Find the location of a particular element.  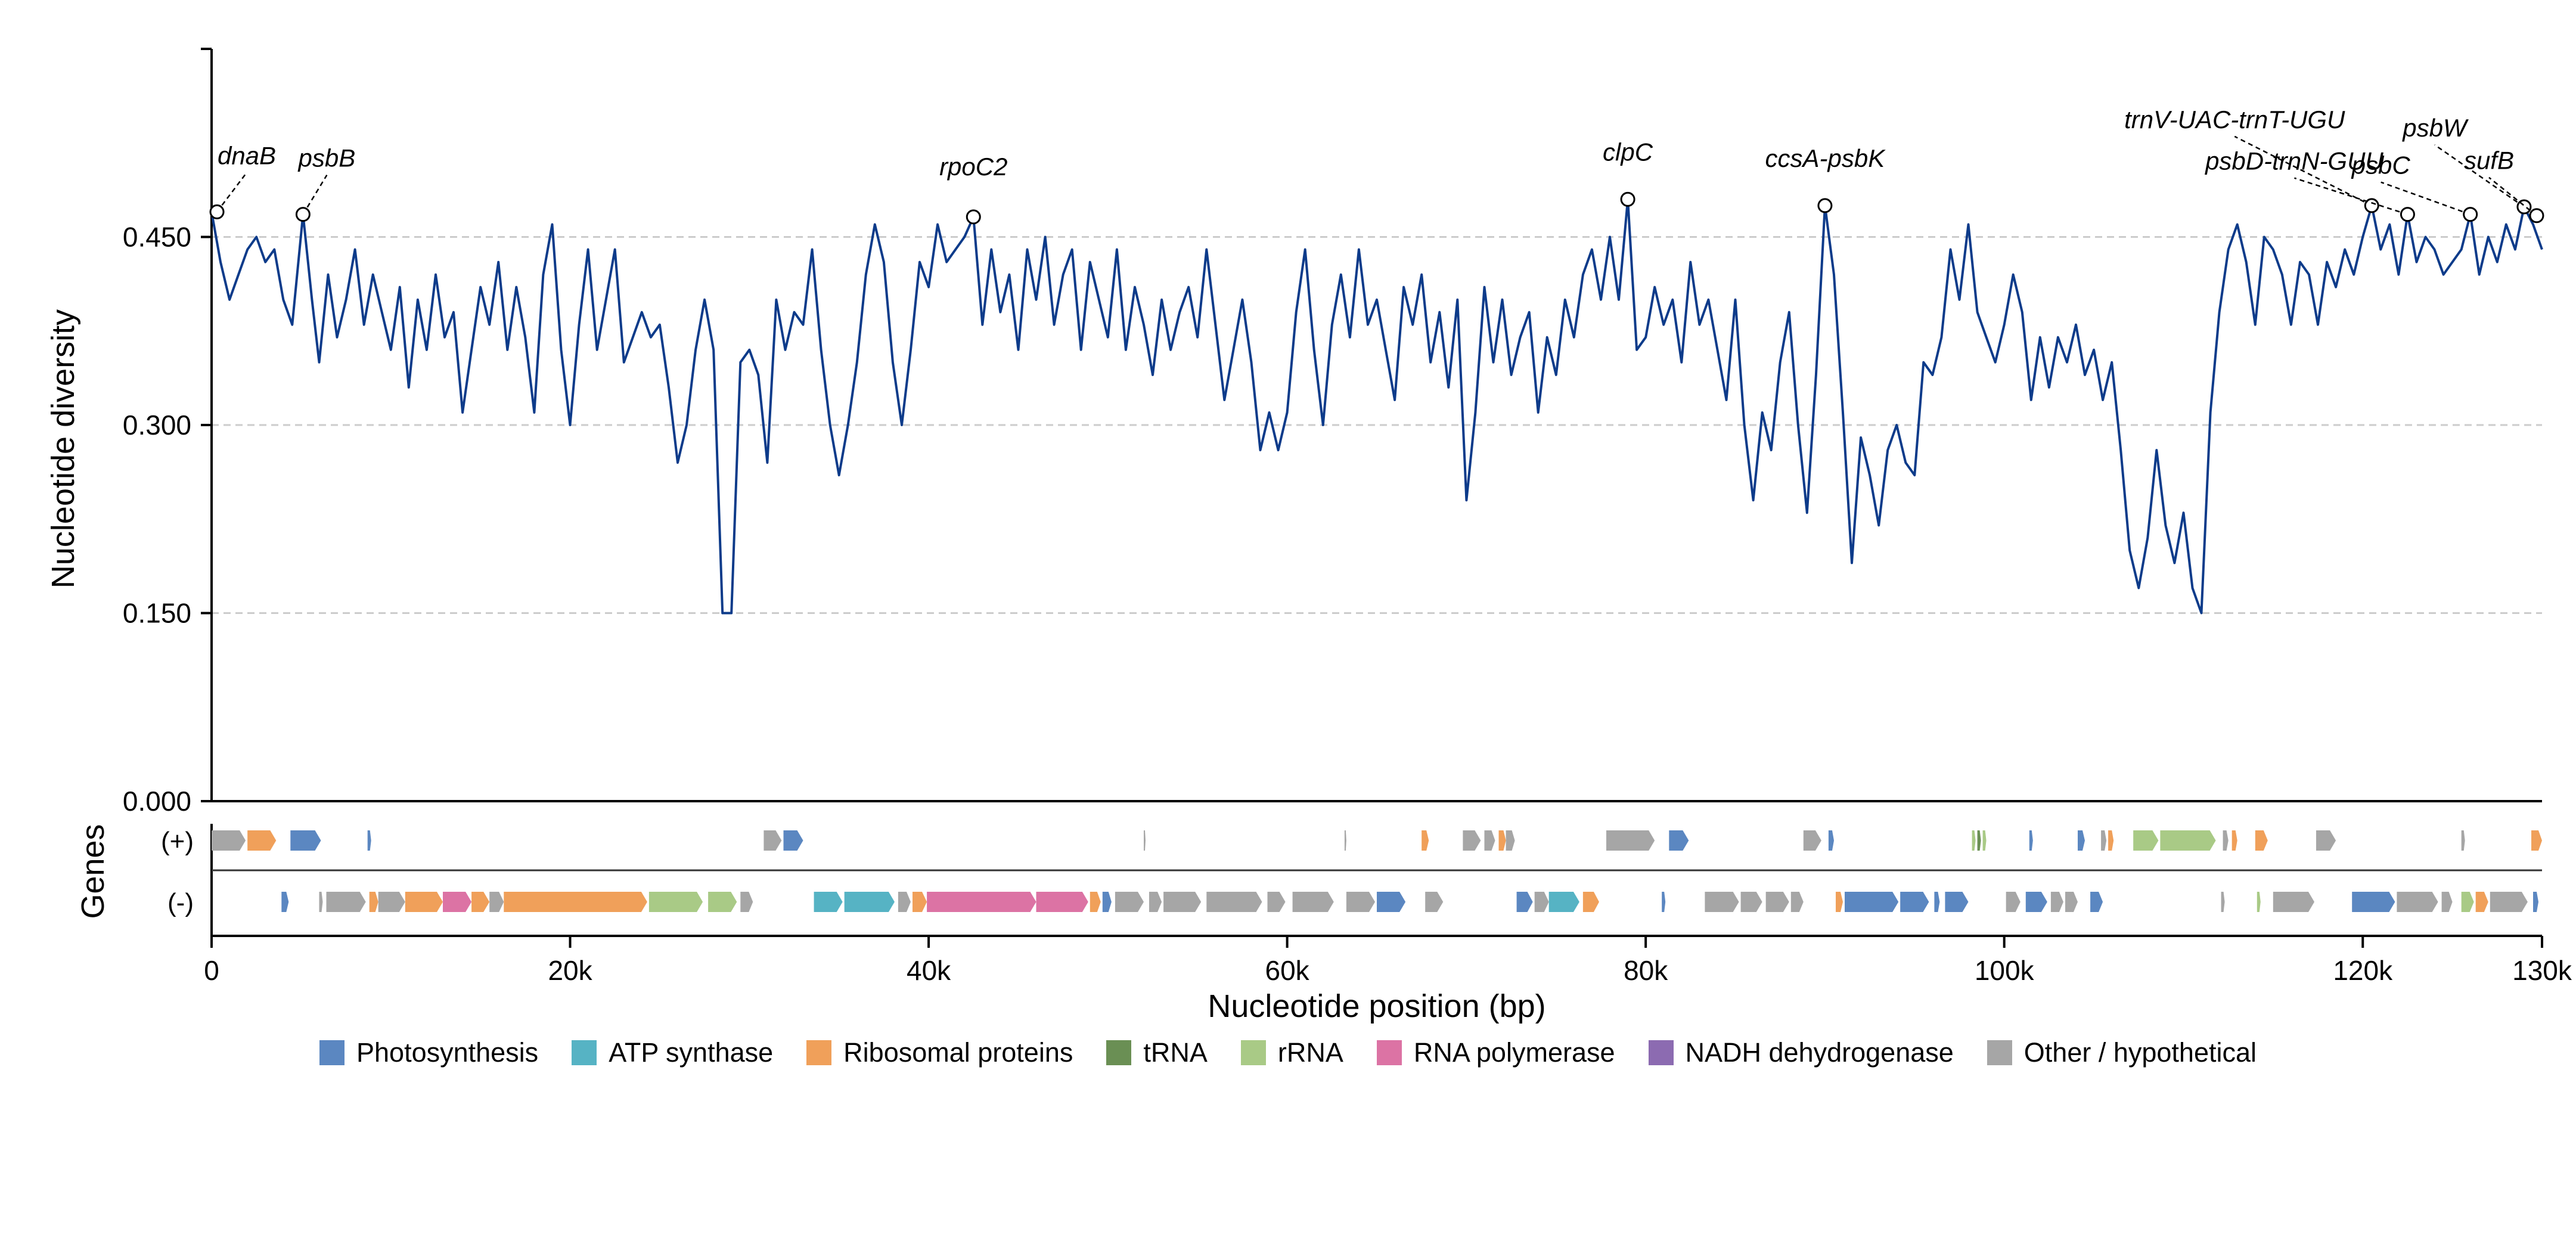

annotation-label: sufB is located at coordinates (2489, 161).